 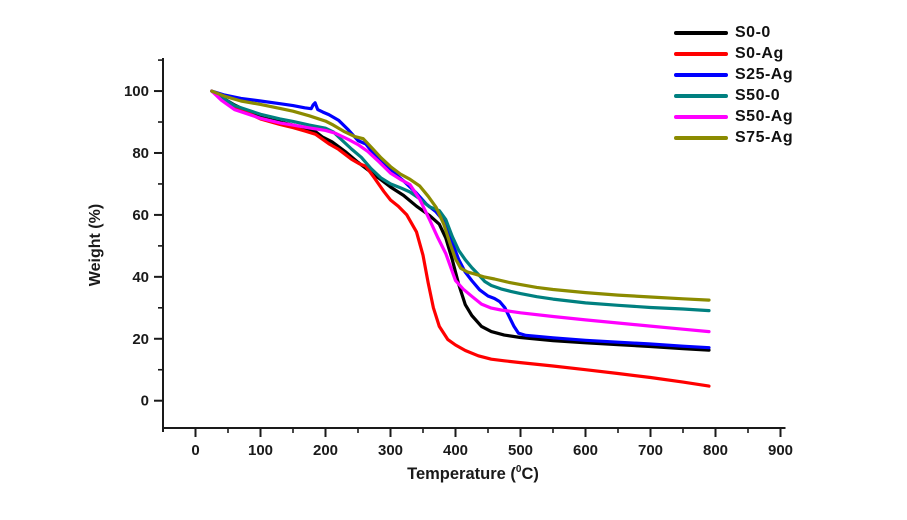 What do you see at coordinates (733, 74) in the screenshot?
I see `legend-item-s25-ag: S25-Ag` at bounding box center [733, 74].